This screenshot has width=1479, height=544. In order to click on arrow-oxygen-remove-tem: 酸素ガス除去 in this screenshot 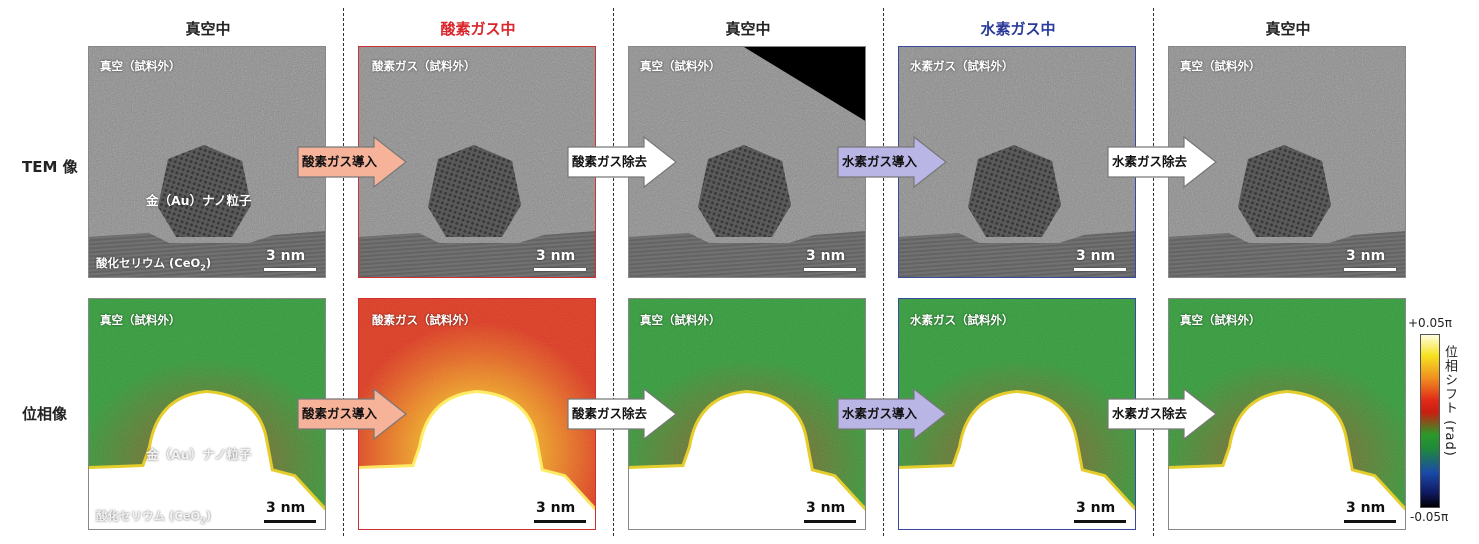, I will do `click(622, 162)`.